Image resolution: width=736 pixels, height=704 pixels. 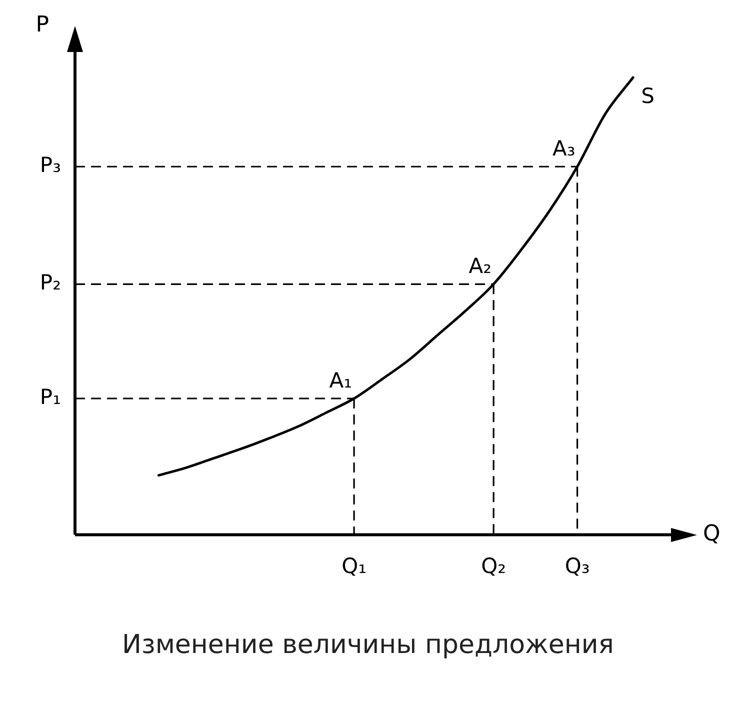 What do you see at coordinates (50, 396) in the screenshot?
I see `ref-line-label: P₁` at bounding box center [50, 396].